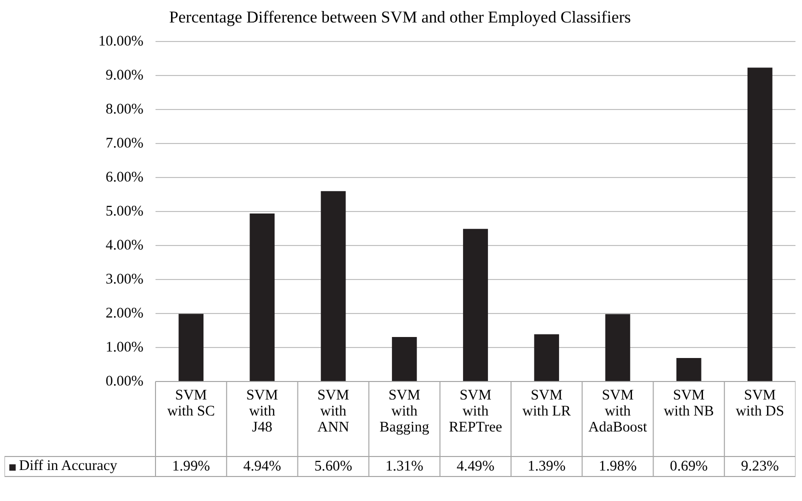 This screenshot has width=802, height=501. Describe the element at coordinates (547, 466) in the screenshot. I see `data-label: 1.39%` at that location.